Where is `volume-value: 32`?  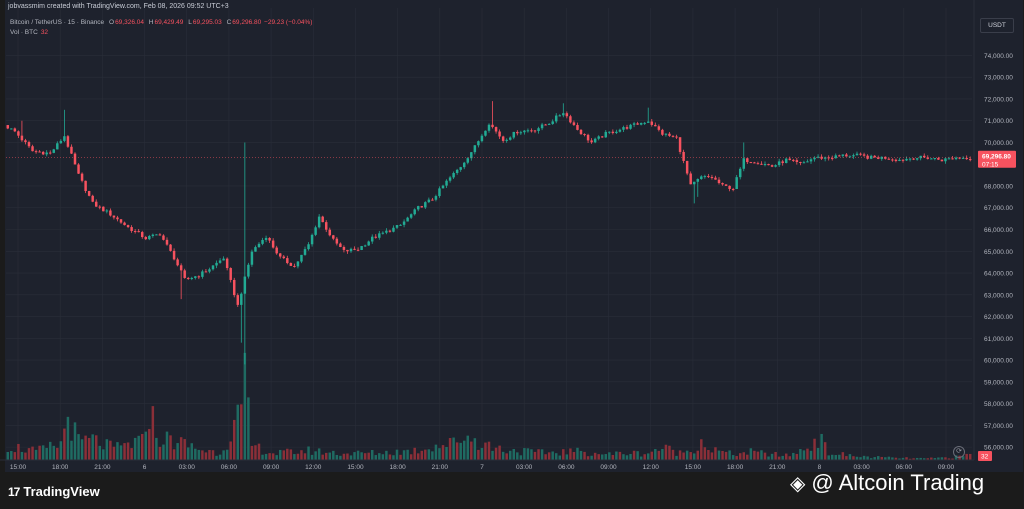 volume-value: 32 is located at coordinates (44, 32).